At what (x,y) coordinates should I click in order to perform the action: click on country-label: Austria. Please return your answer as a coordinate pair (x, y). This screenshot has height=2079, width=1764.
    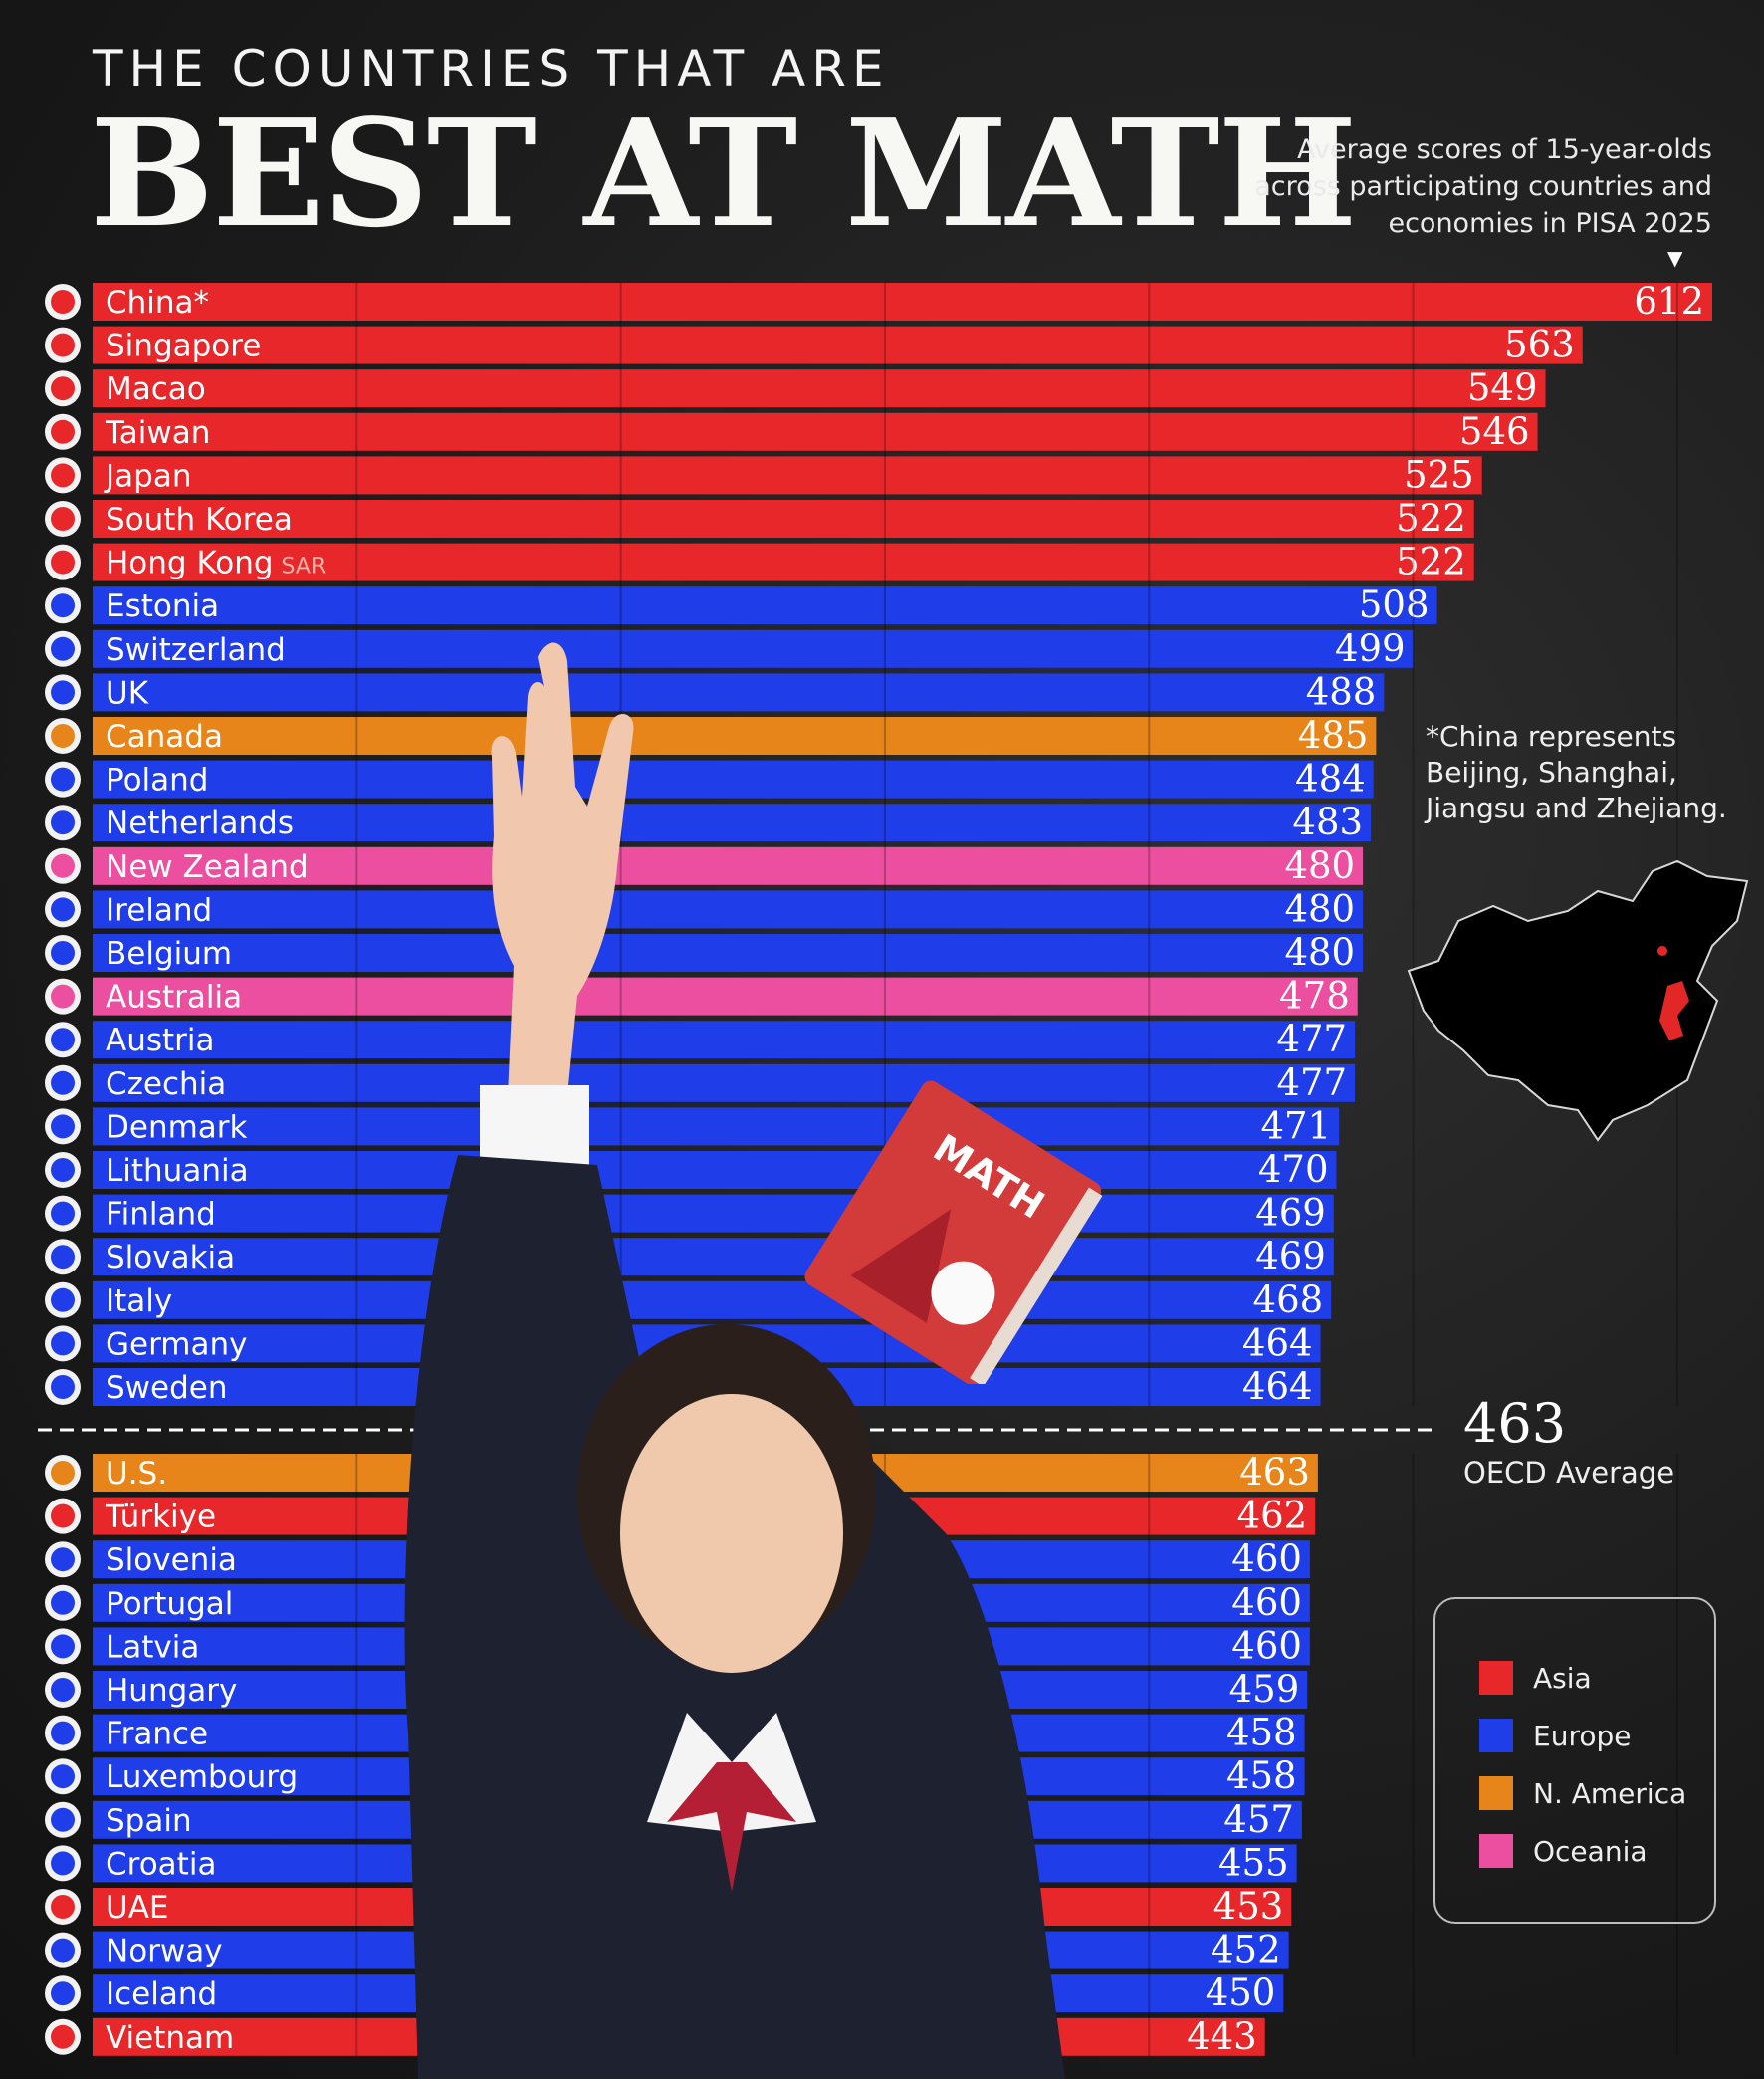
    Looking at the image, I should click on (160, 1040).